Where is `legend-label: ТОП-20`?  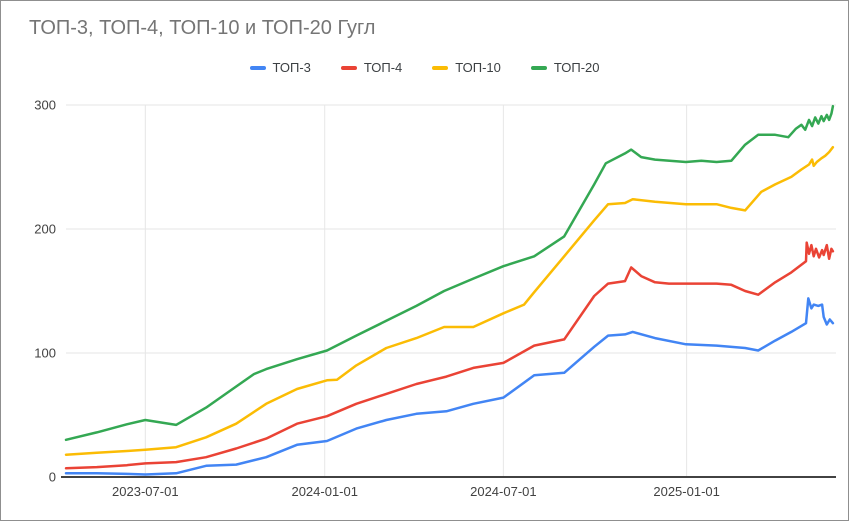
legend-label: ТОП-20 is located at coordinates (576, 67).